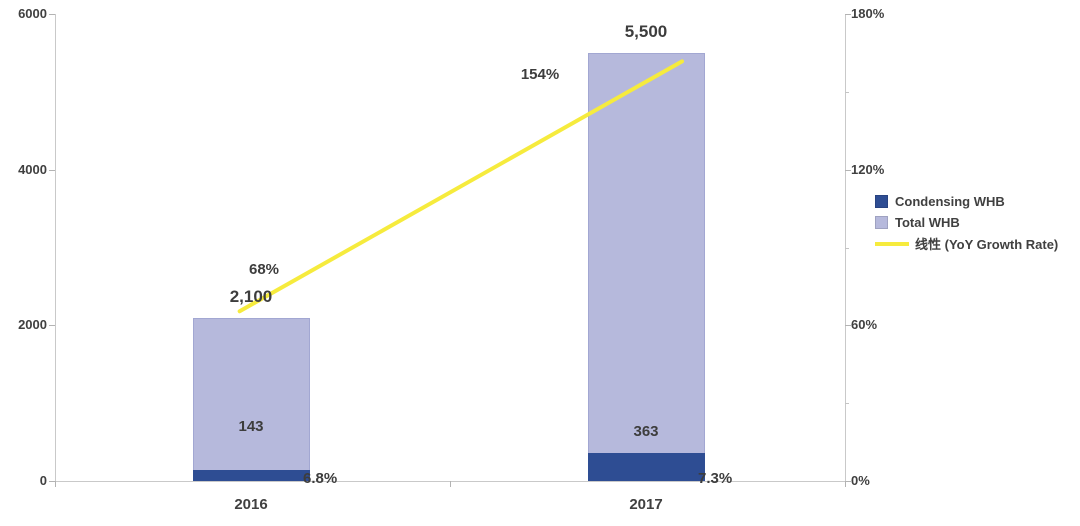 The height and width of the screenshot is (526, 1080). What do you see at coordinates (264, 269) in the screenshot?
I see `growth-label-2016: 68%` at bounding box center [264, 269].